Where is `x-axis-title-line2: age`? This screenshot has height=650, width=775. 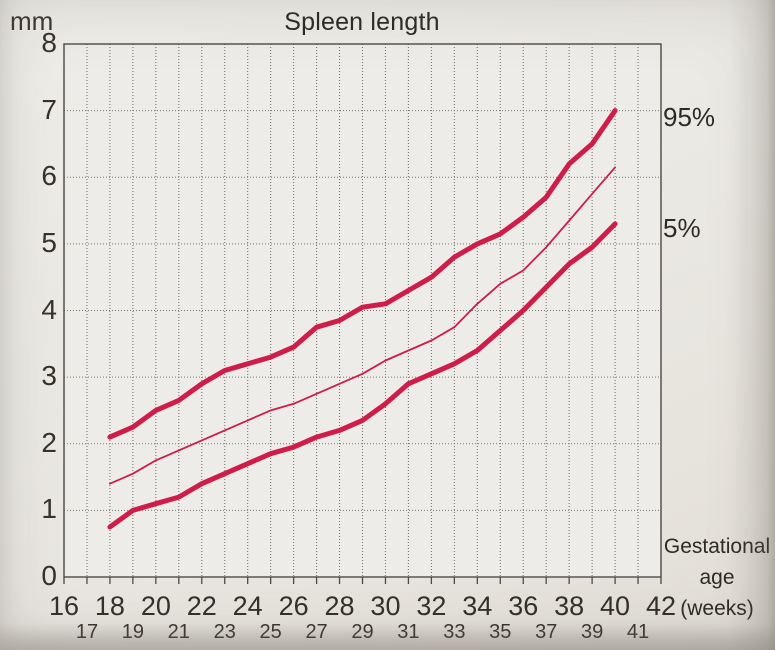 x-axis-title-line2: age is located at coordinates (717, 577).